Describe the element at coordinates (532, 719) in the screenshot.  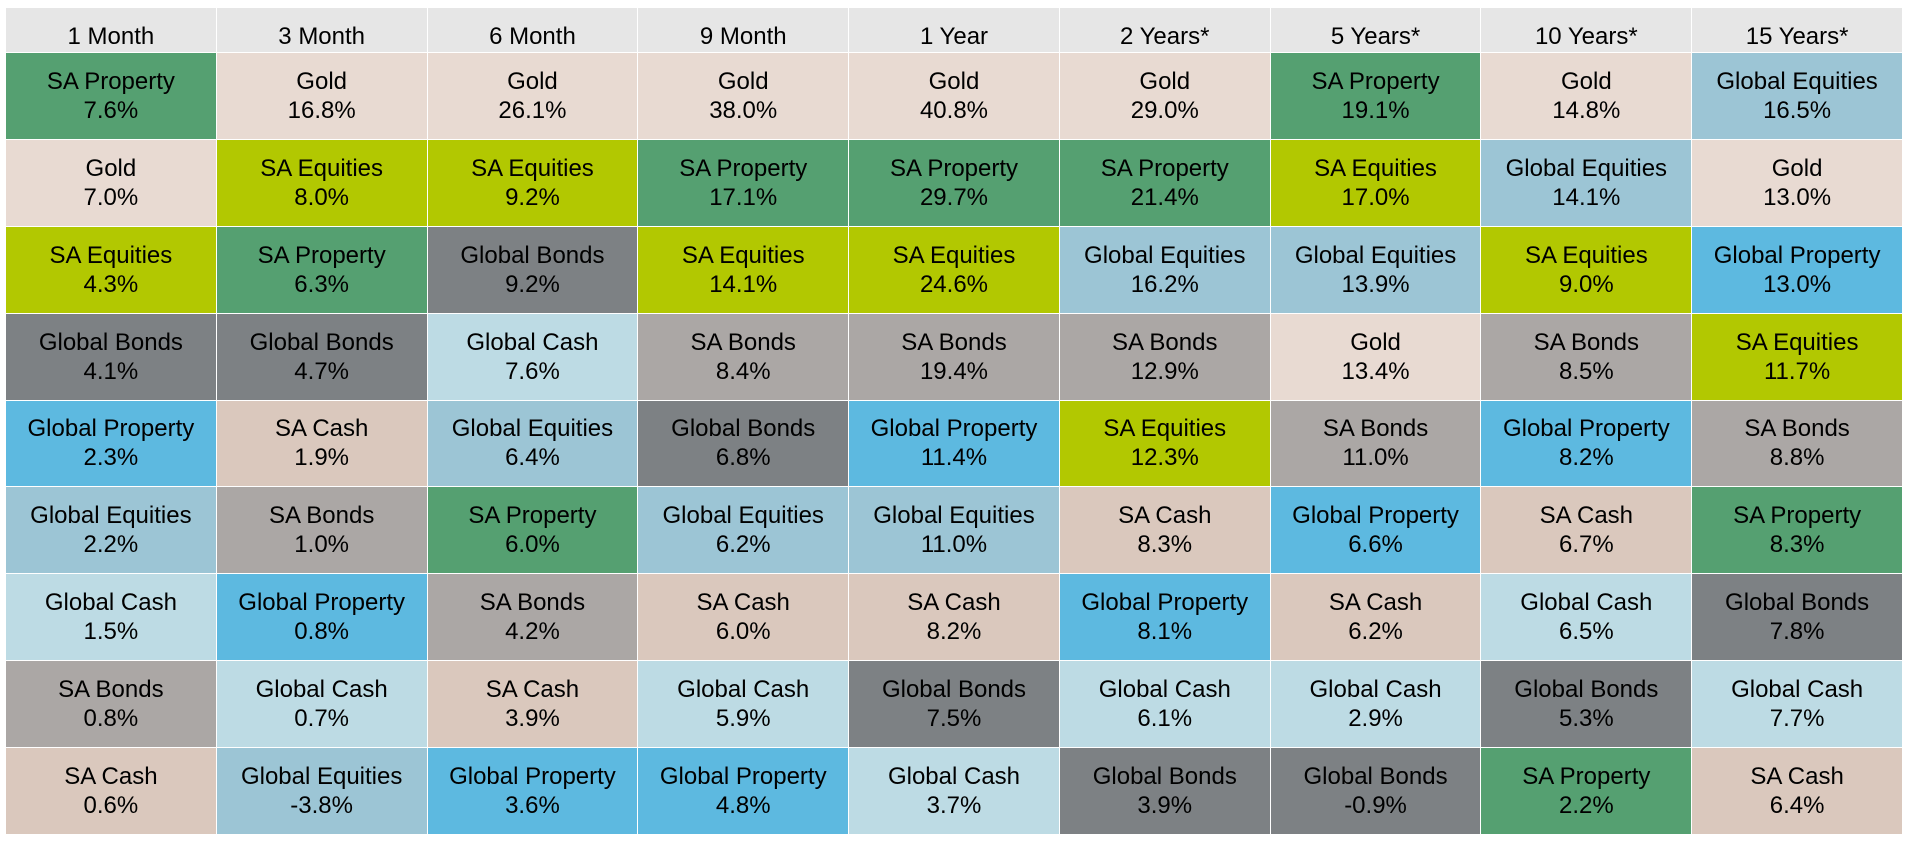
I see `return-value: 3.9%` at that location.